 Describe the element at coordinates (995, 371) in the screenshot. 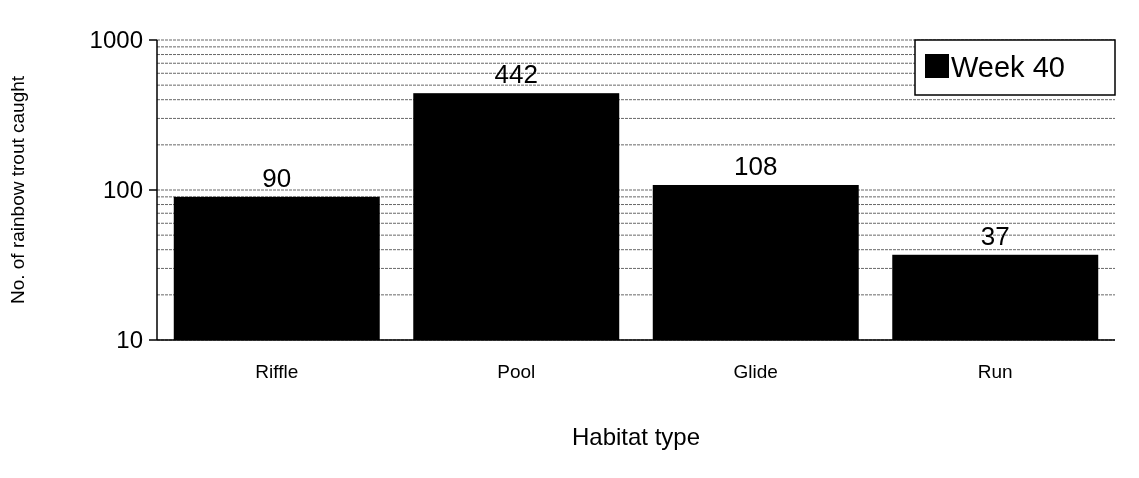

I see `x-tick-label: Run` at that location.